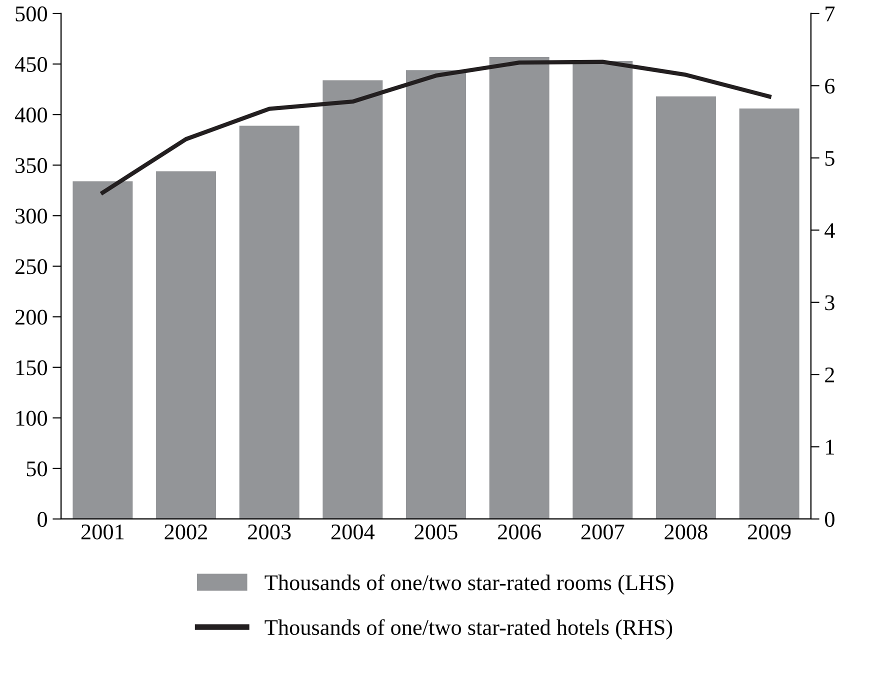  What do you see at coordinates (36, 468) in the screenshot?
I see `y-tick-label: 50` at bounding box center [36, 468].